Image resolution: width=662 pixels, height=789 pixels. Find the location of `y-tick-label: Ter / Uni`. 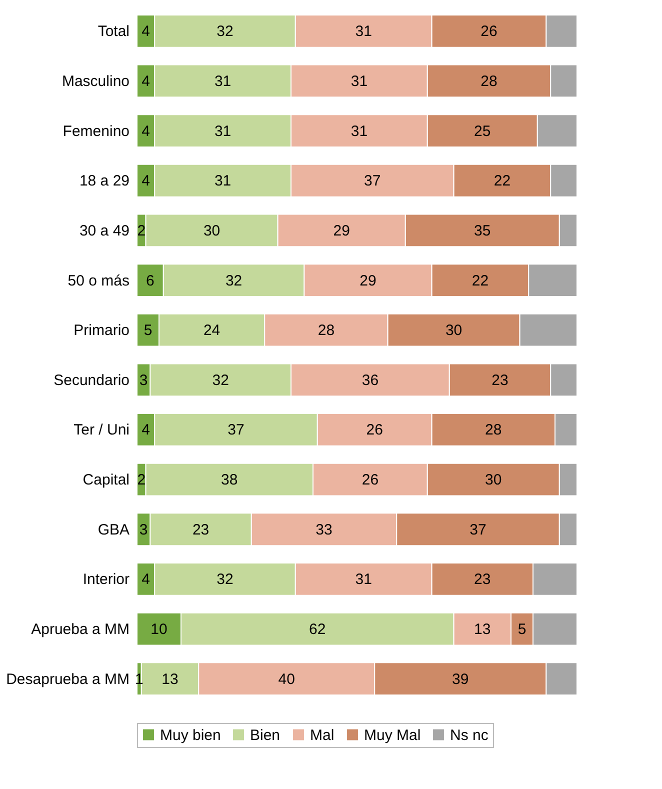

y-tick-label: Ter / Uni is located at coordinates (102, 430).